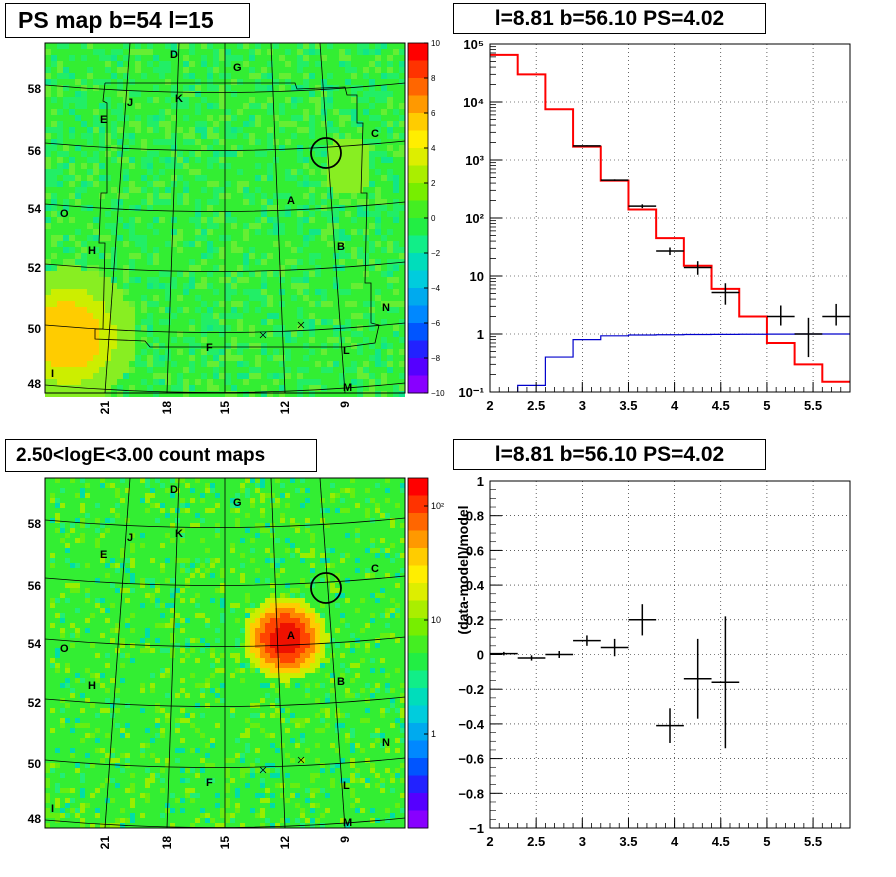  Describe the element at coordinates (582, 841) in the screenshot. I see `residual-x-tick-label: 3` at that location.